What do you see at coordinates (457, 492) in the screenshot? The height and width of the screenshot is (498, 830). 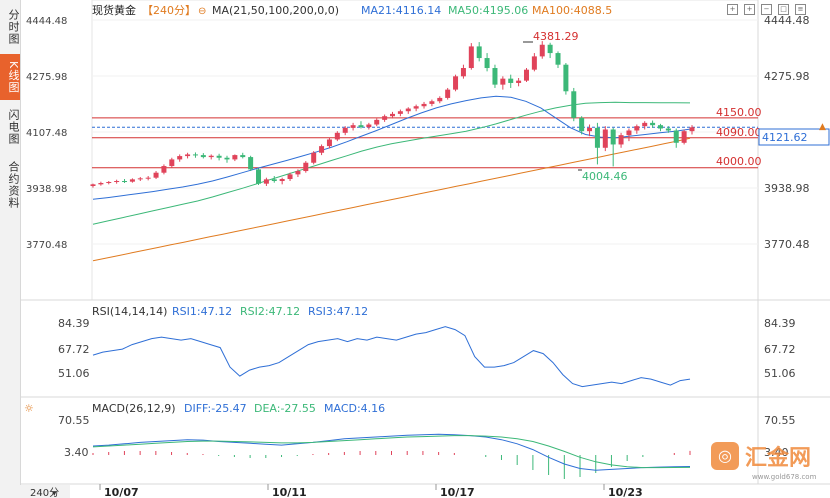 I see `date-label: 10/17` at bounding box center [457, 492].